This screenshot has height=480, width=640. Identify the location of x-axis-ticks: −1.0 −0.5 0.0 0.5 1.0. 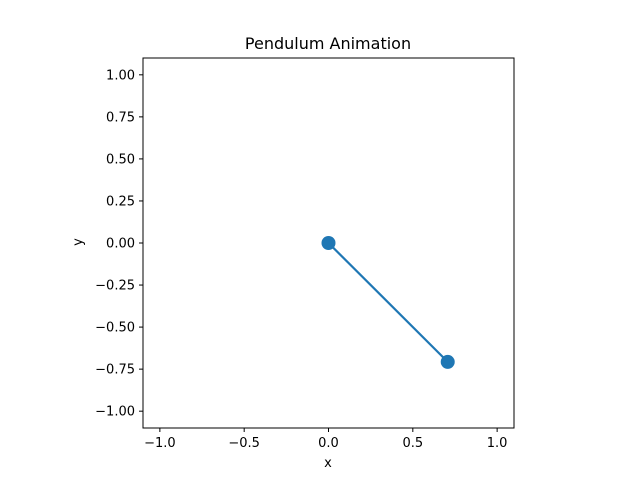
(325, 439).